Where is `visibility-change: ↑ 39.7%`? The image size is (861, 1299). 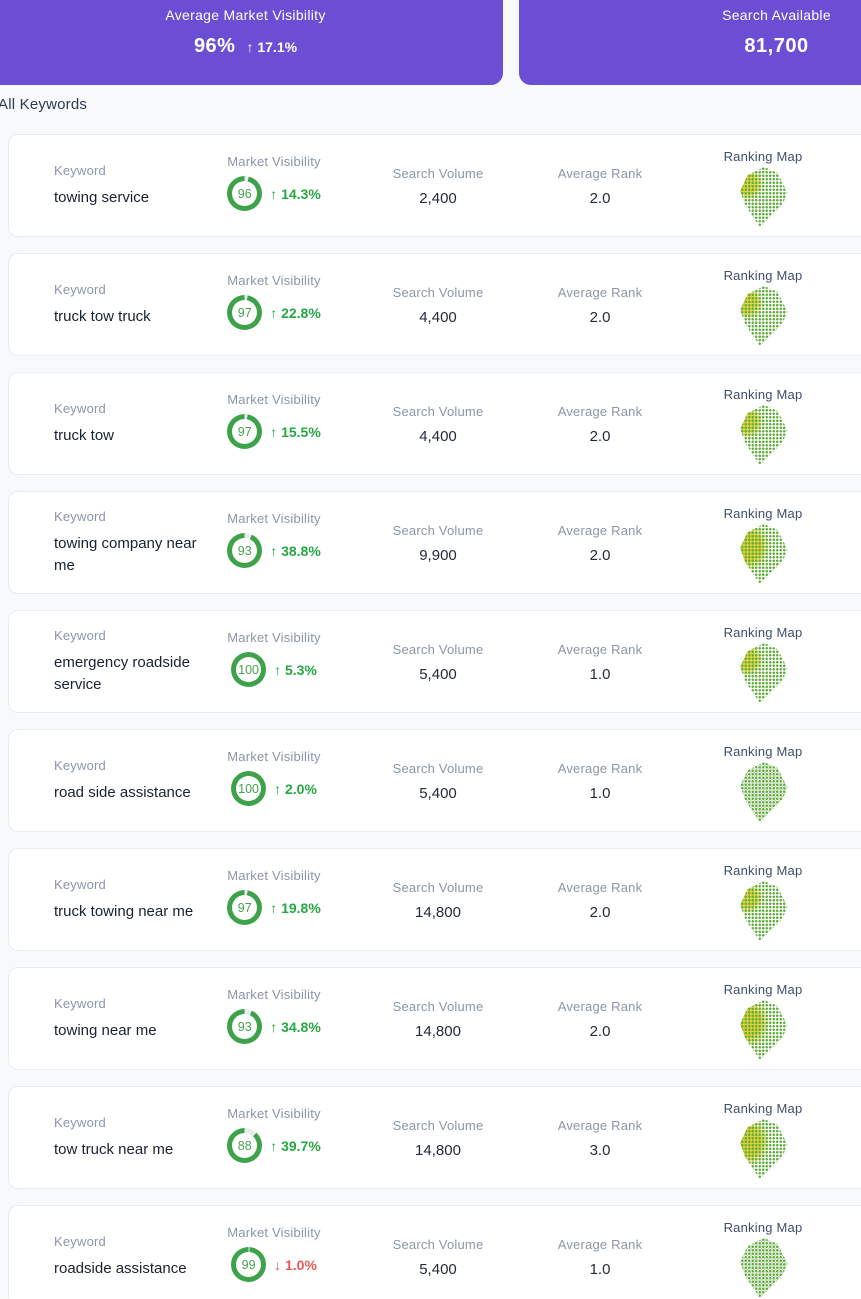 visibility-change: ↑ 39.7% is located at coordinates (295, 1146).